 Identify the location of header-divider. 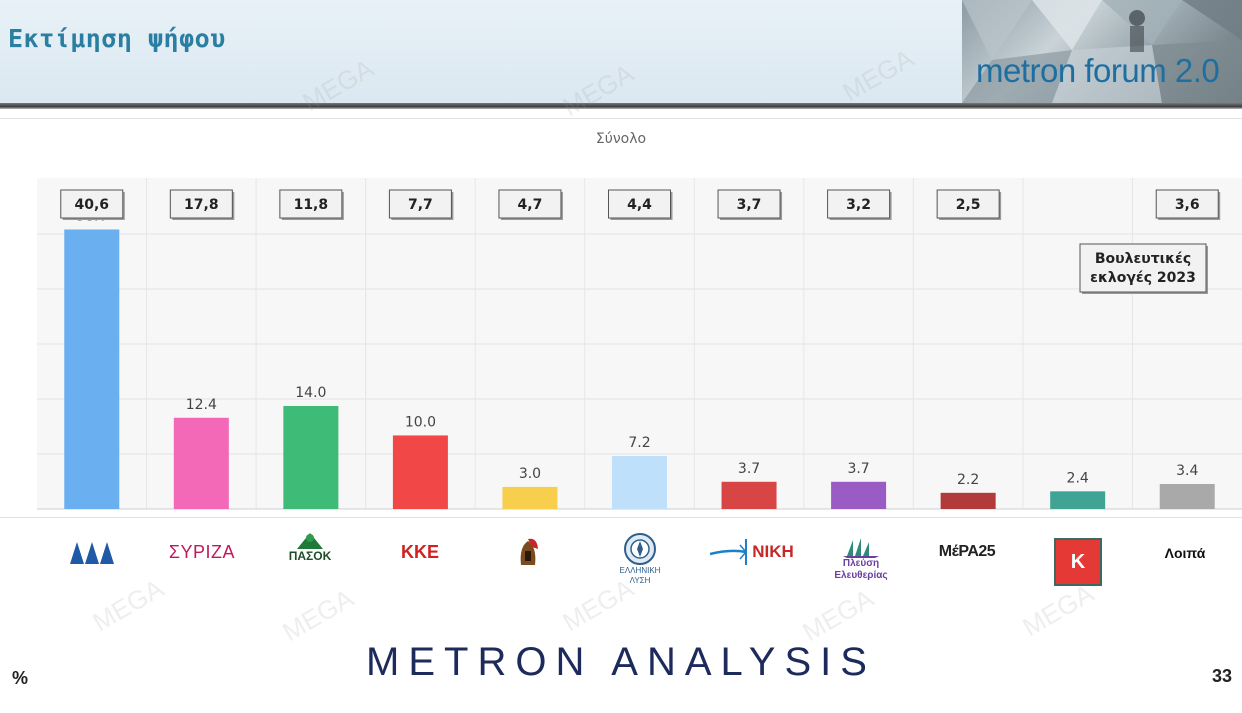
(621, 106).